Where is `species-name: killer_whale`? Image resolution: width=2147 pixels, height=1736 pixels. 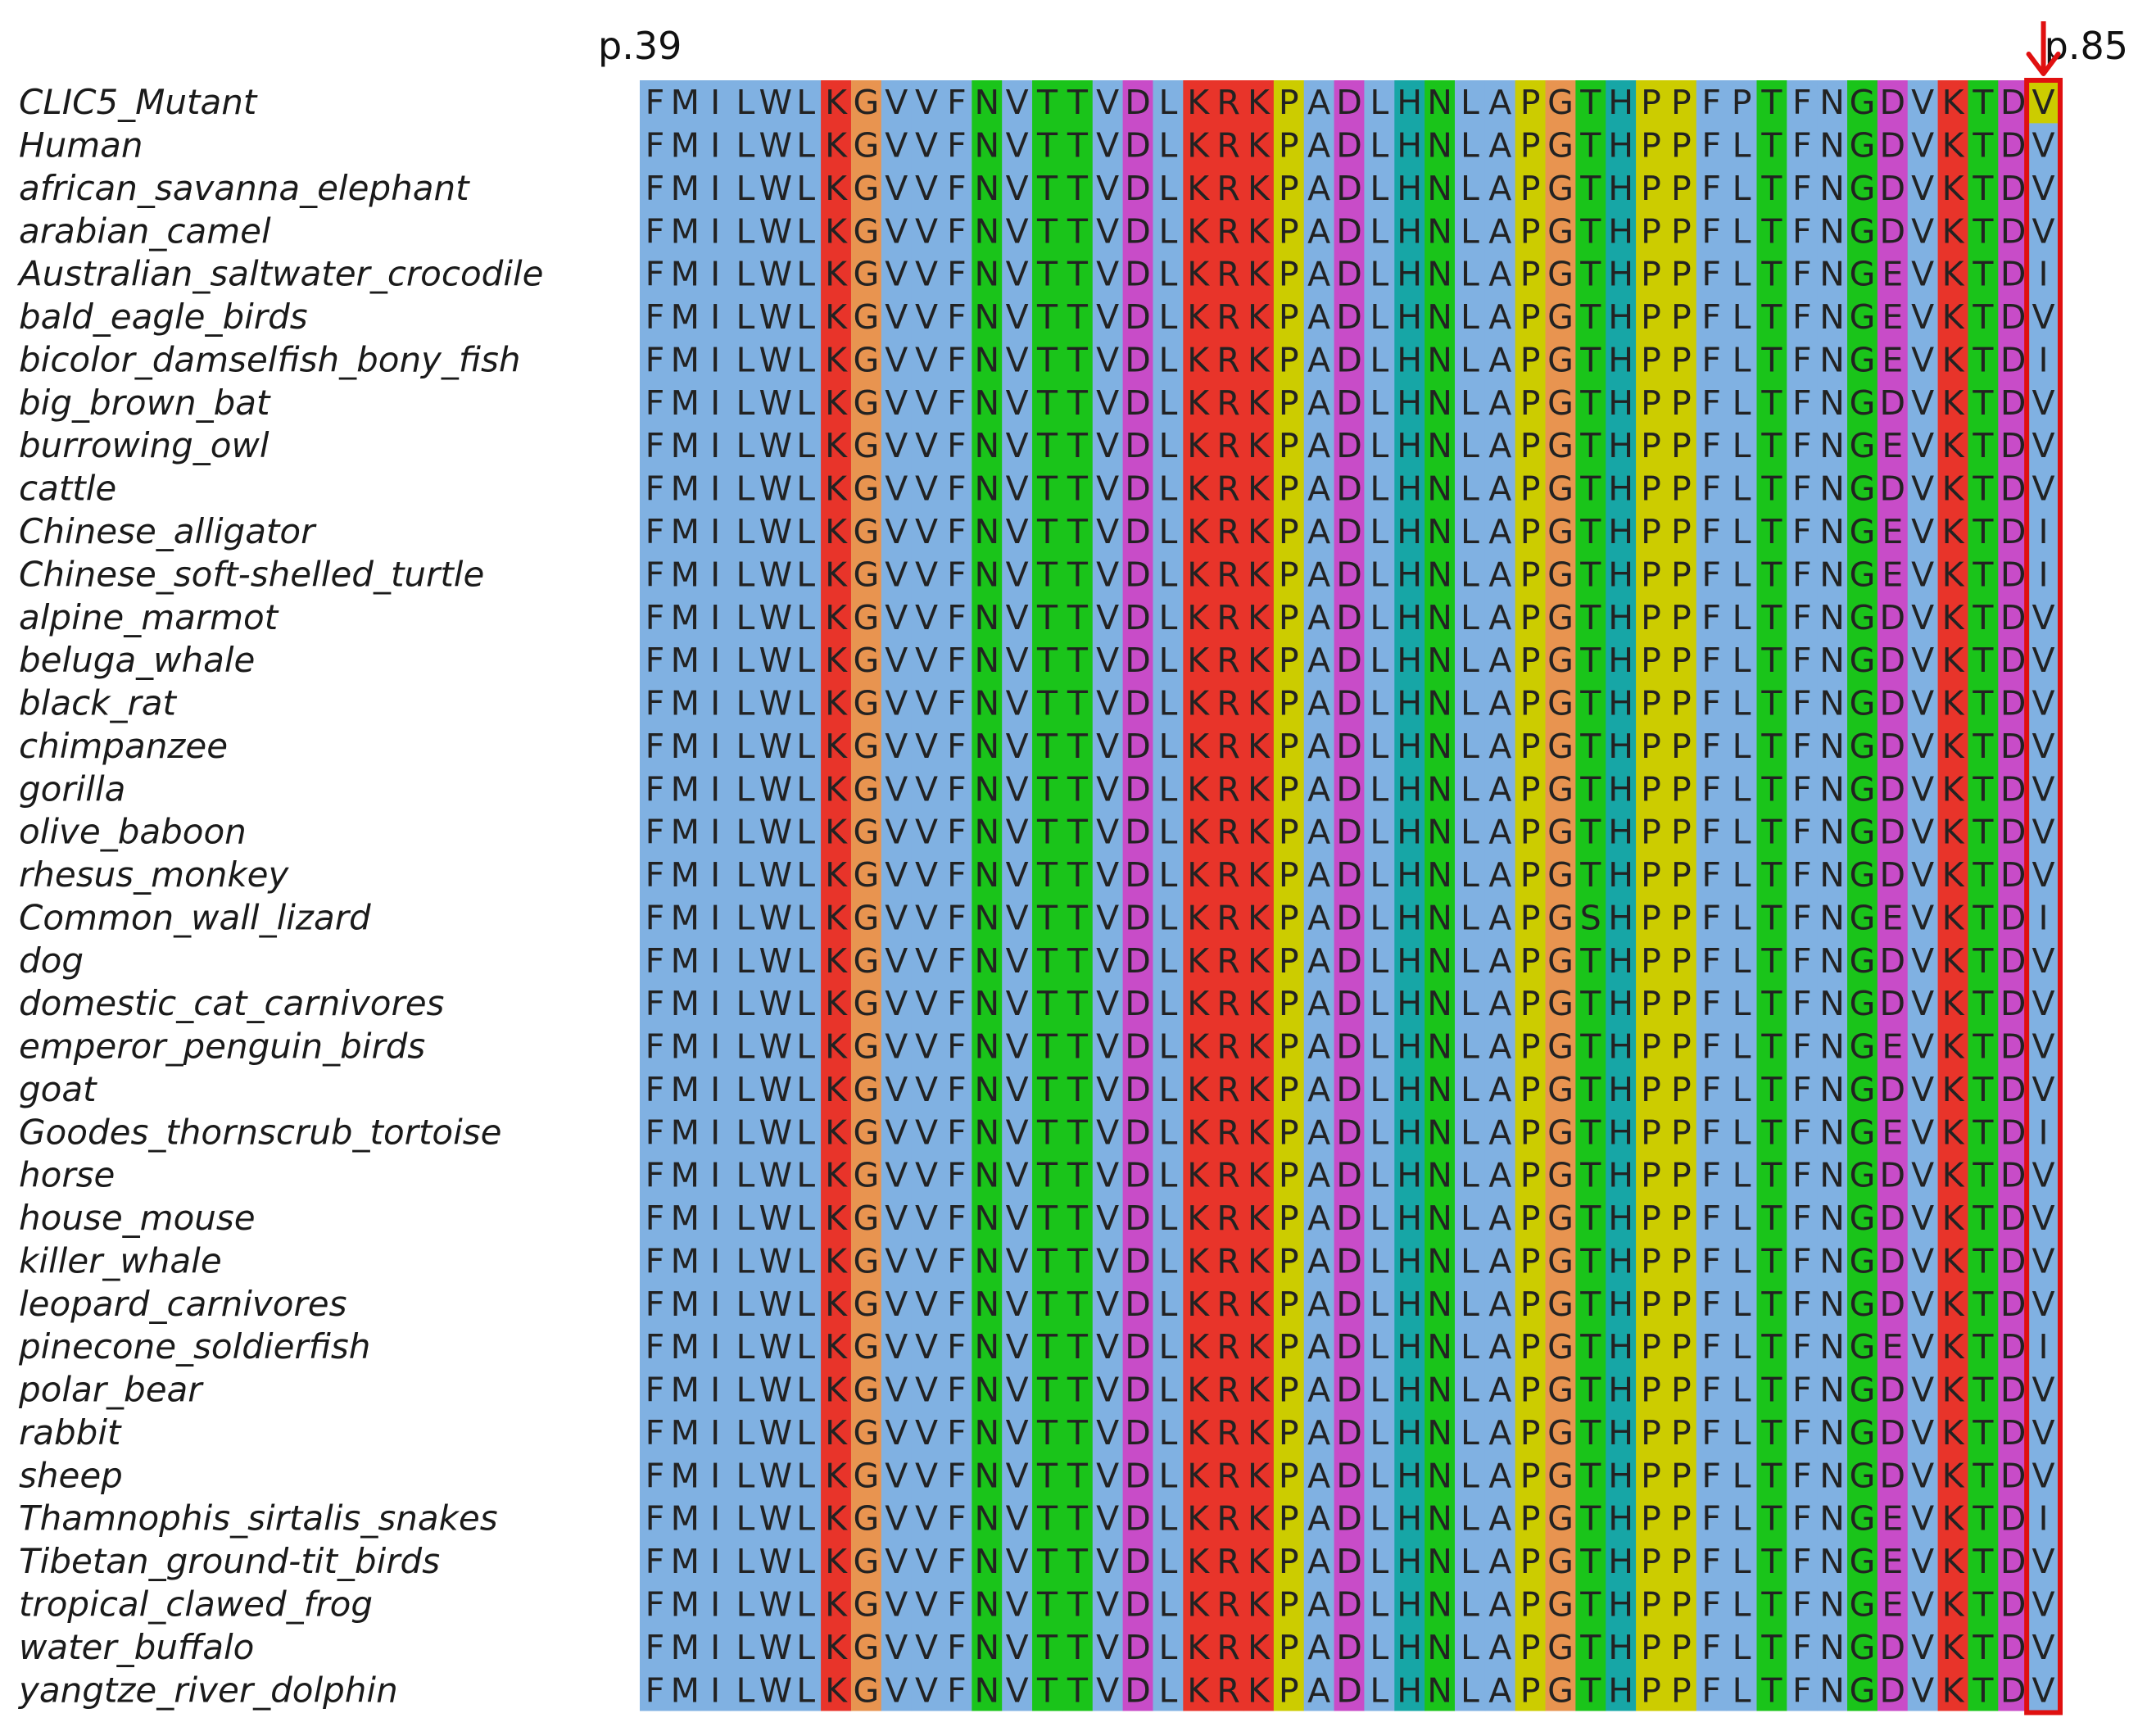 species-name: killer_whale is located at coordinates (120, 1260).